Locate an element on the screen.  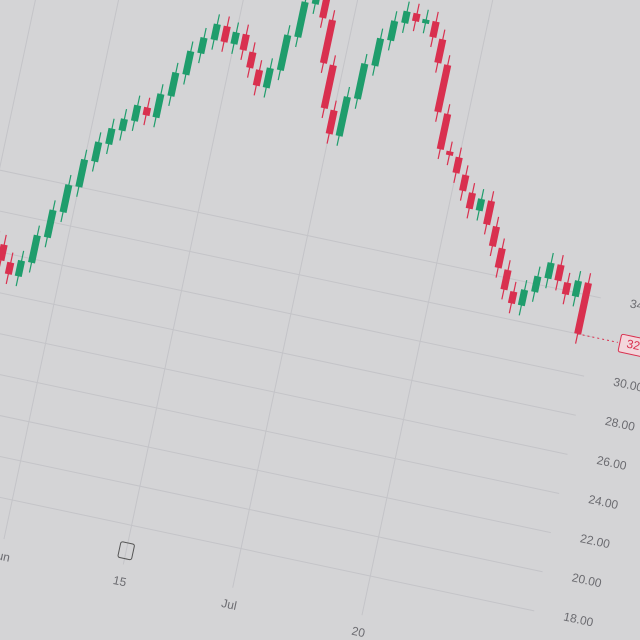
last-price-line is located at coordinates (597, 338).